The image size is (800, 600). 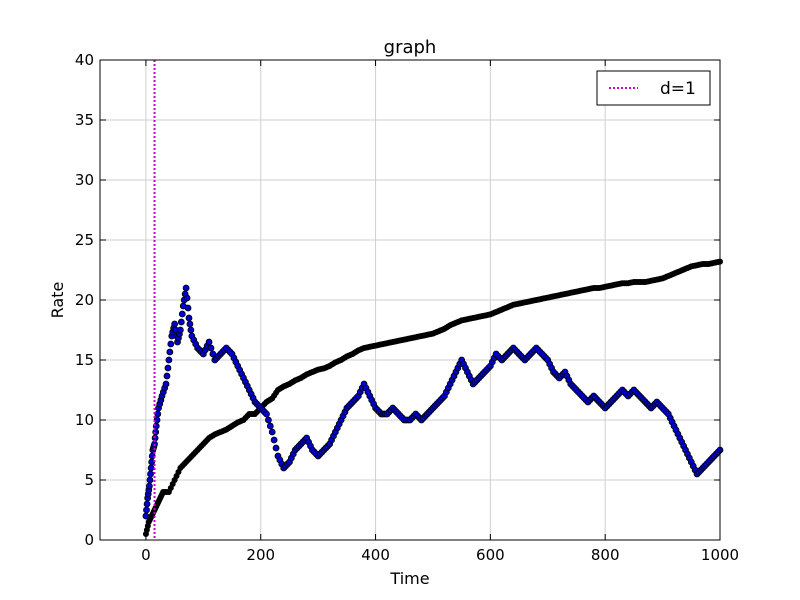 I want to click on y-tick-label: 35, so click(x=84, y=120).